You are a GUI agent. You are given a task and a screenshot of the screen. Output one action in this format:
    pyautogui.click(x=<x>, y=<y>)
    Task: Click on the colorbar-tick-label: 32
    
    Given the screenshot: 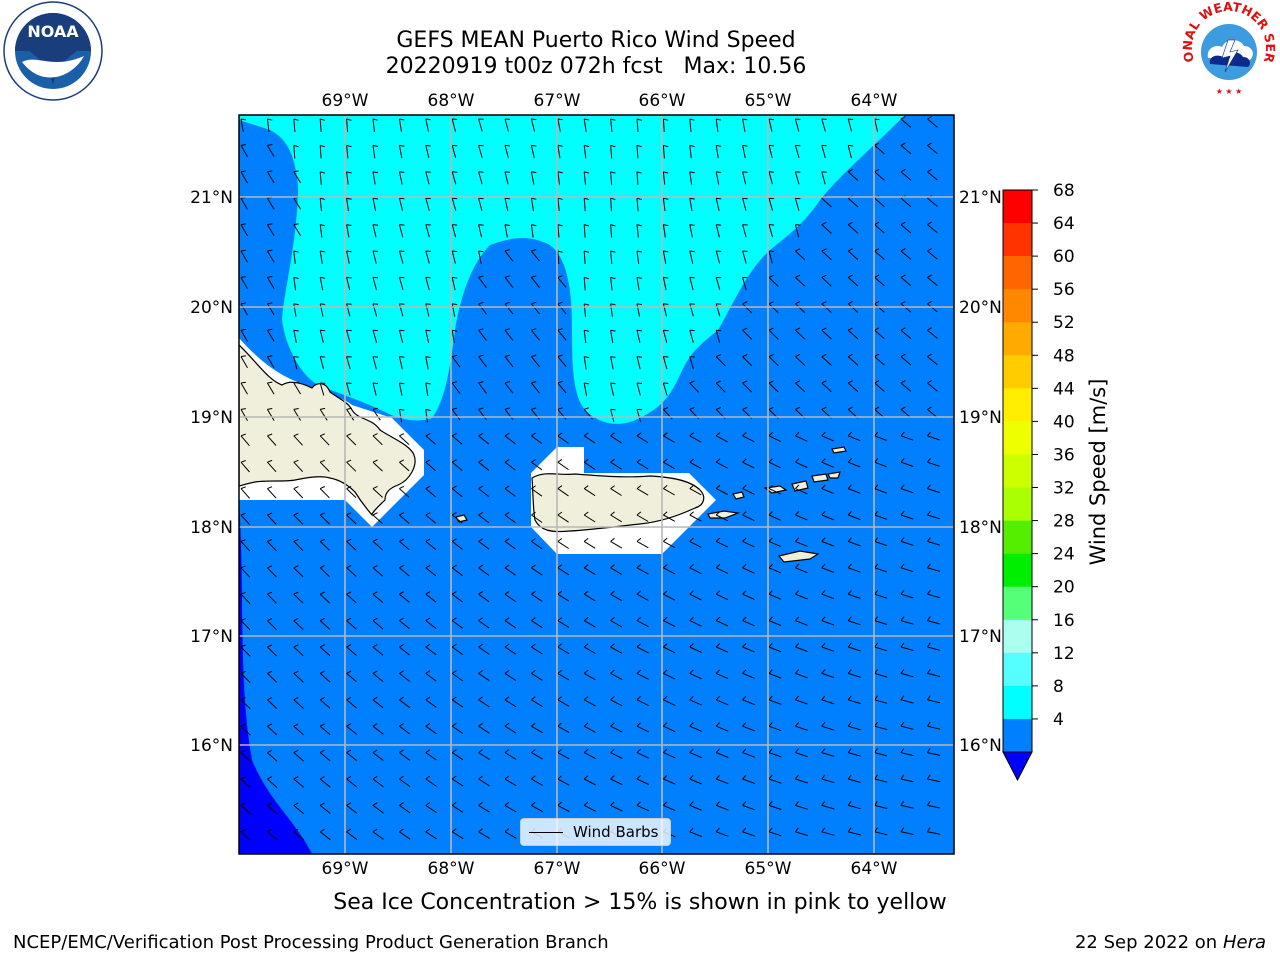 What is the action you would take?
    pyautogui.click(x=1064, y=489)
    